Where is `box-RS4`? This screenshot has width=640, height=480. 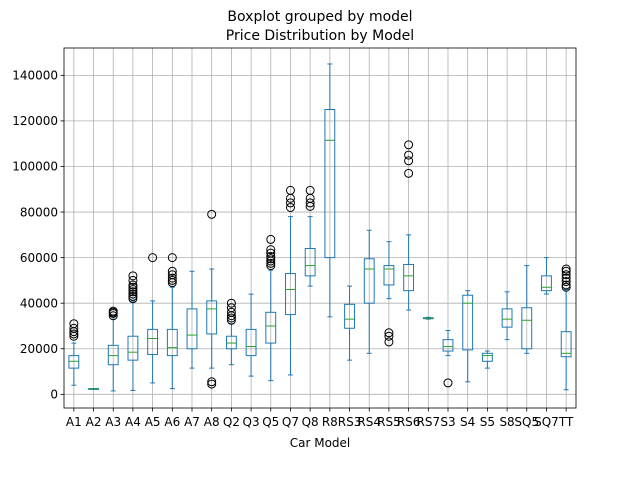 box-RS4 is located at coordinates (369, 291).